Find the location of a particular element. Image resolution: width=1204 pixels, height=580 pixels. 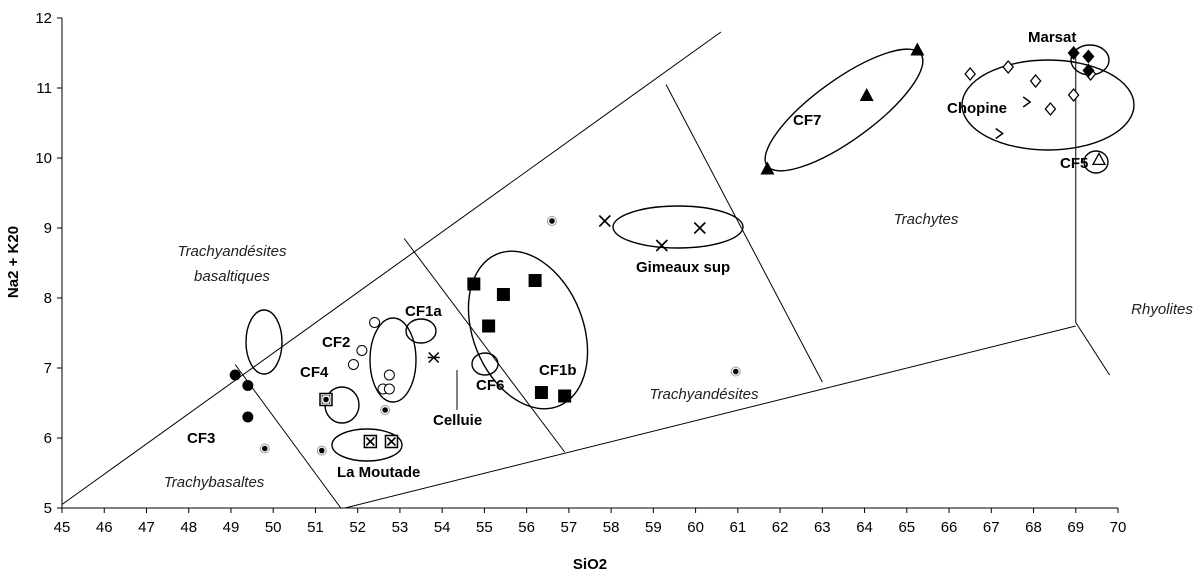

ellipse-cf2 is located at coordinates (393, 360).